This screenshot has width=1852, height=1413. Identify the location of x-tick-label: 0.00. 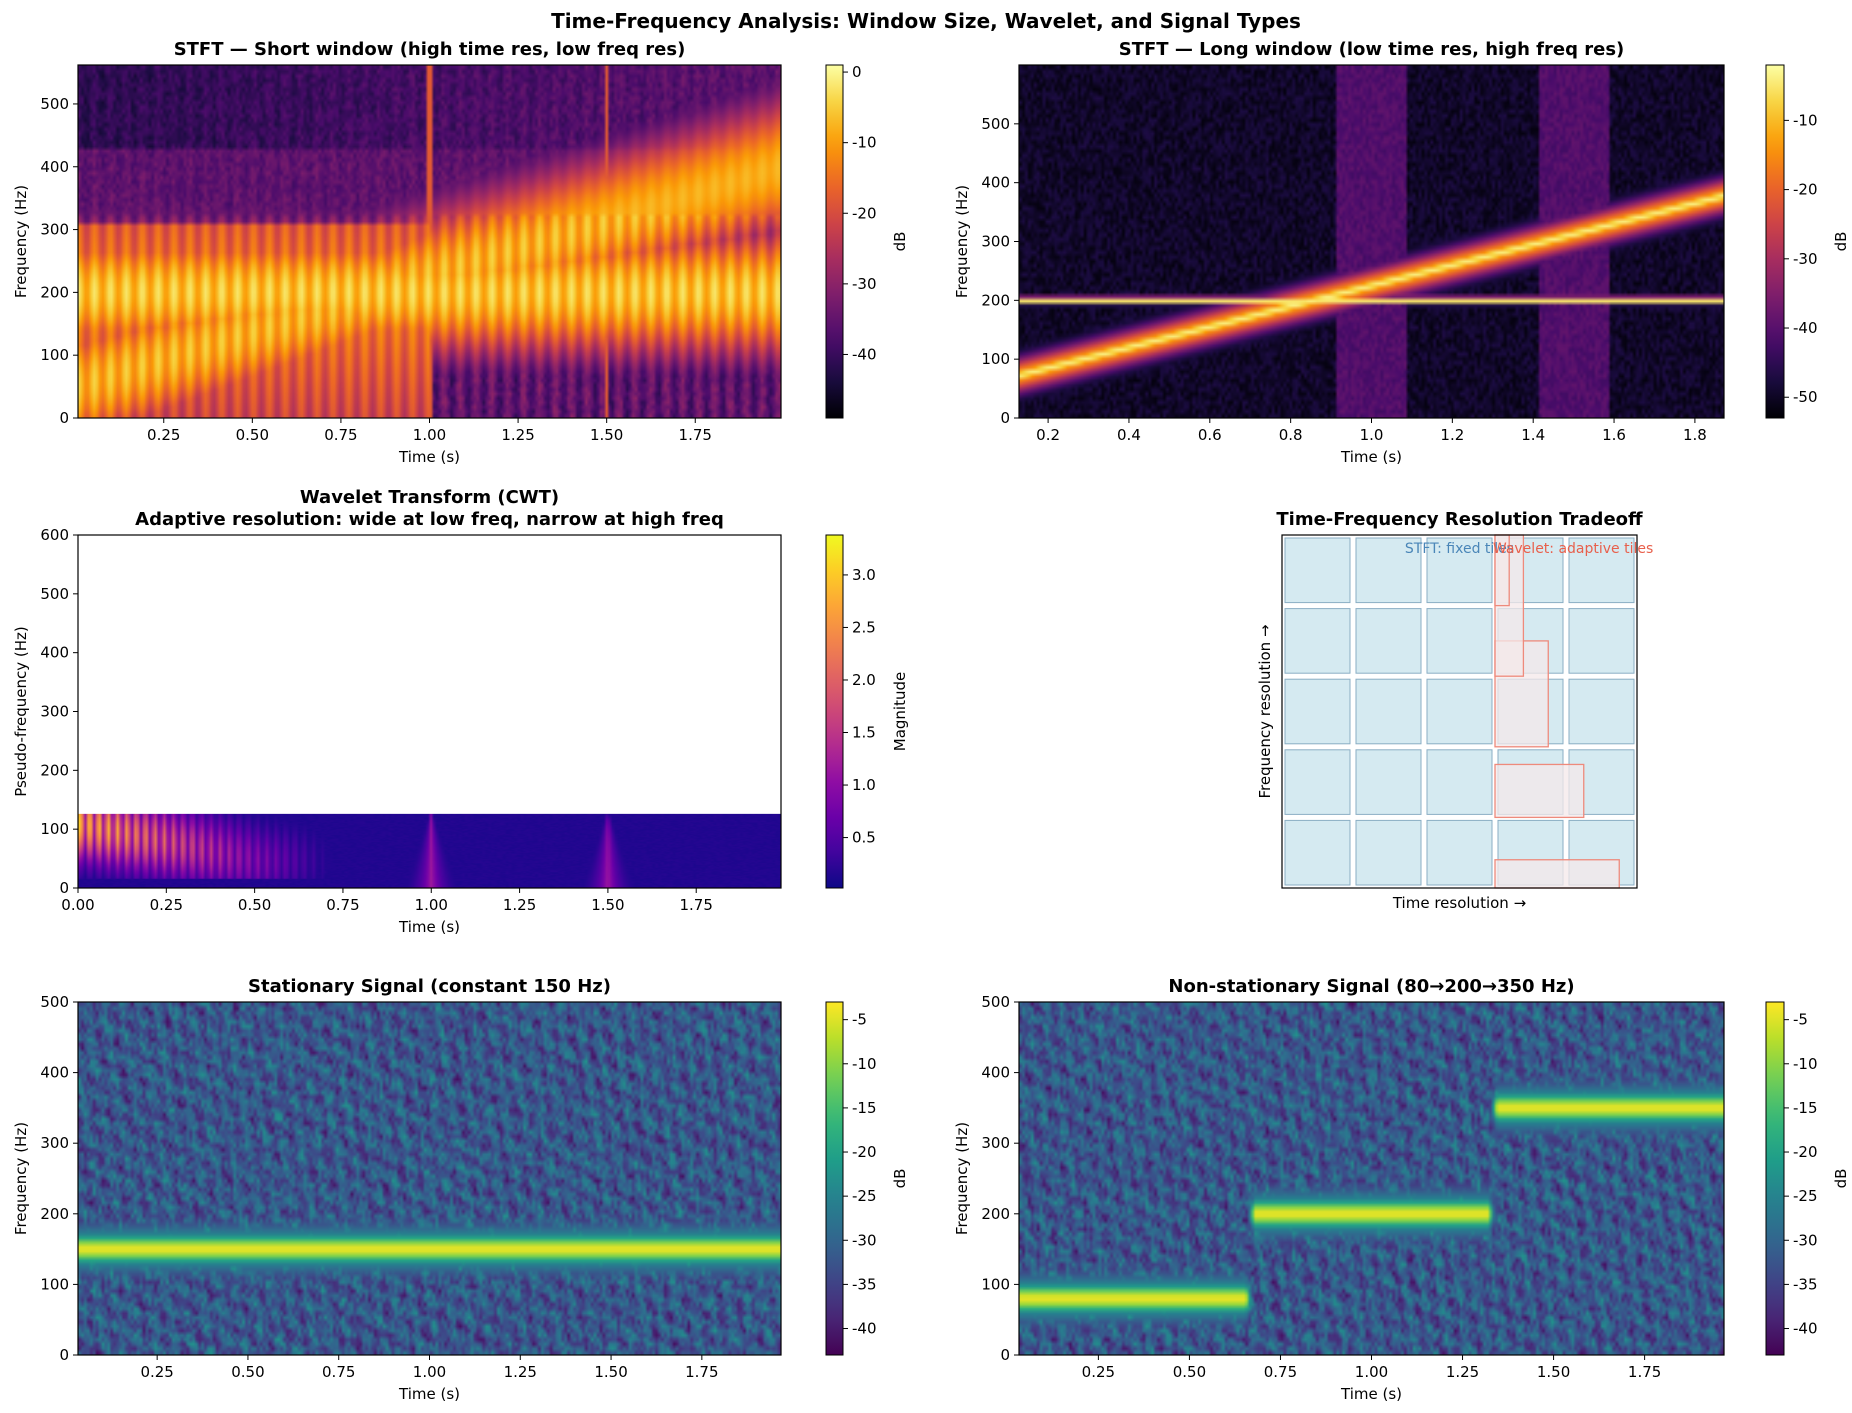
(77, 905).